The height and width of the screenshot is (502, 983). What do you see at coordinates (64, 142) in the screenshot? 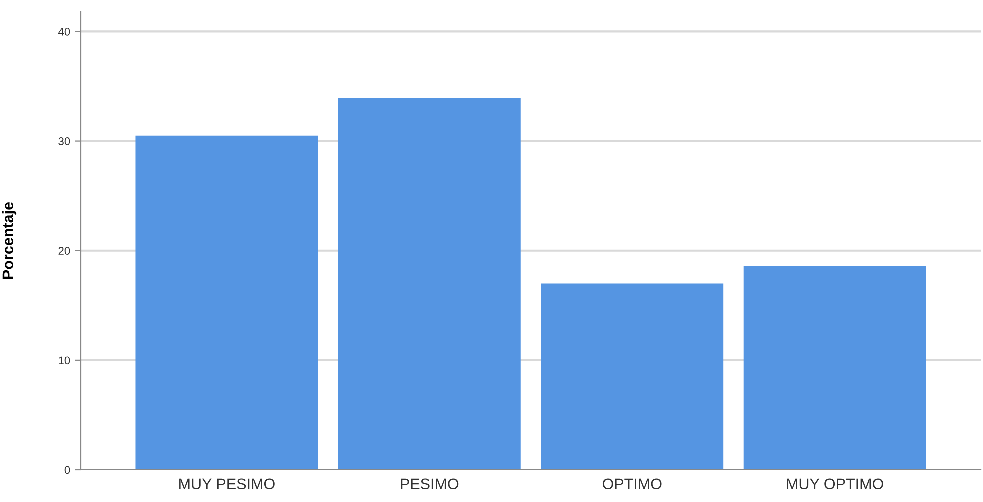
I see `y-tick-label: 30` at bounding box center [64, 142].